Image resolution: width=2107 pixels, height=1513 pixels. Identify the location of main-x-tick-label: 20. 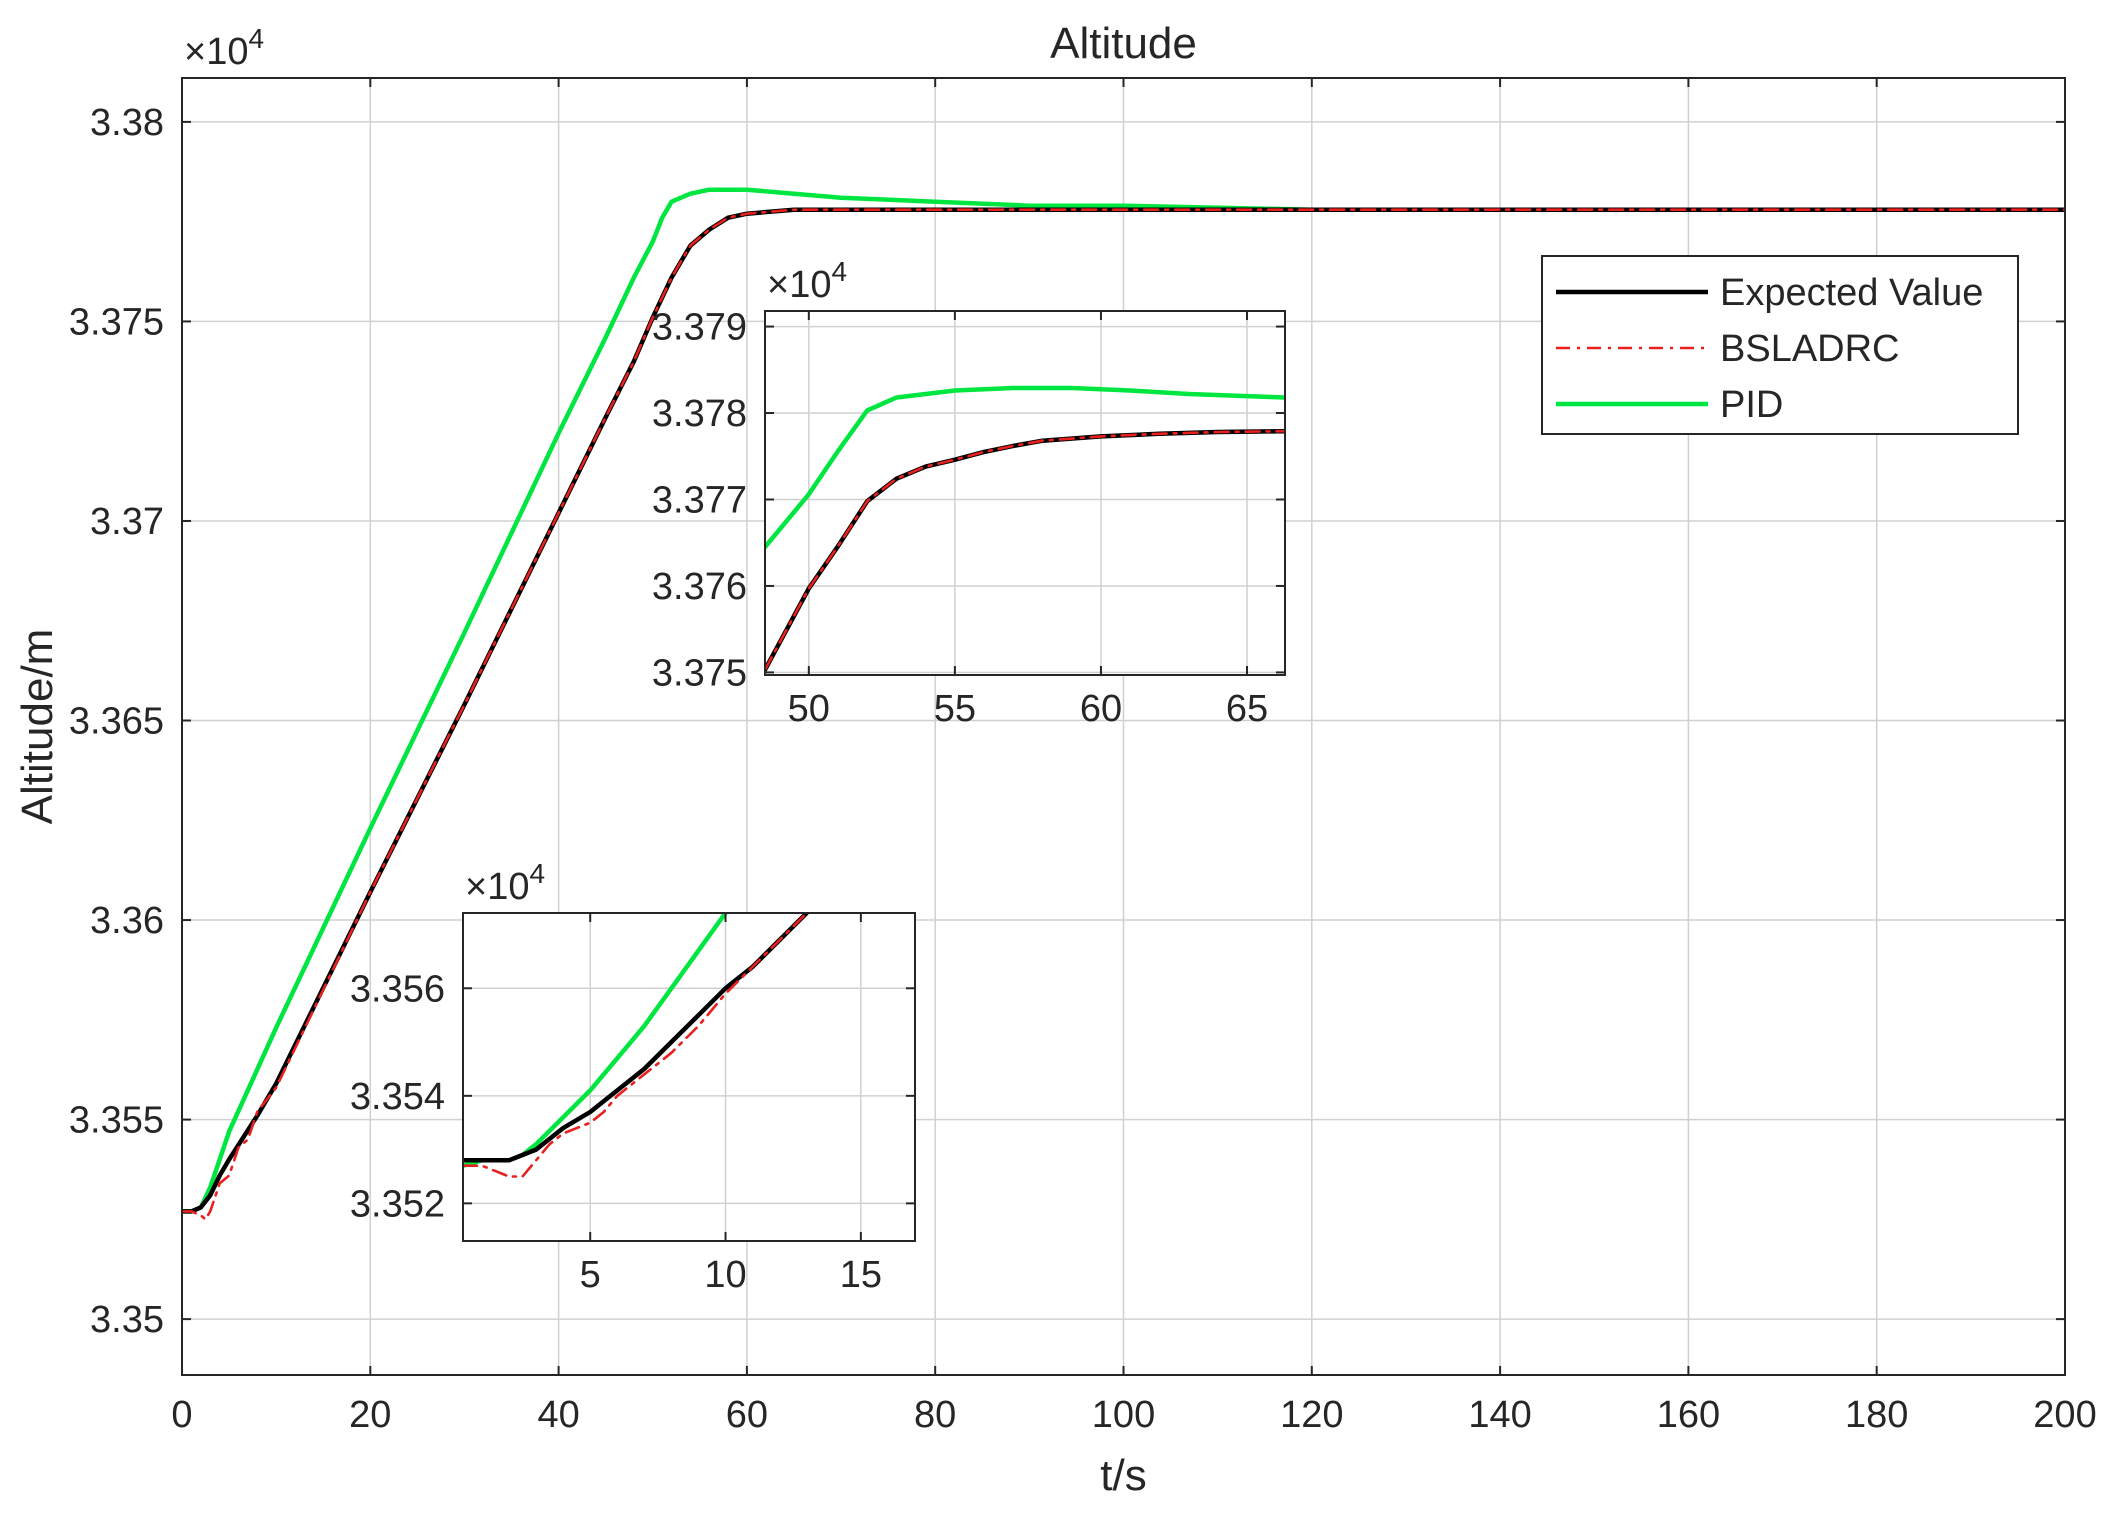
(370, 1415).